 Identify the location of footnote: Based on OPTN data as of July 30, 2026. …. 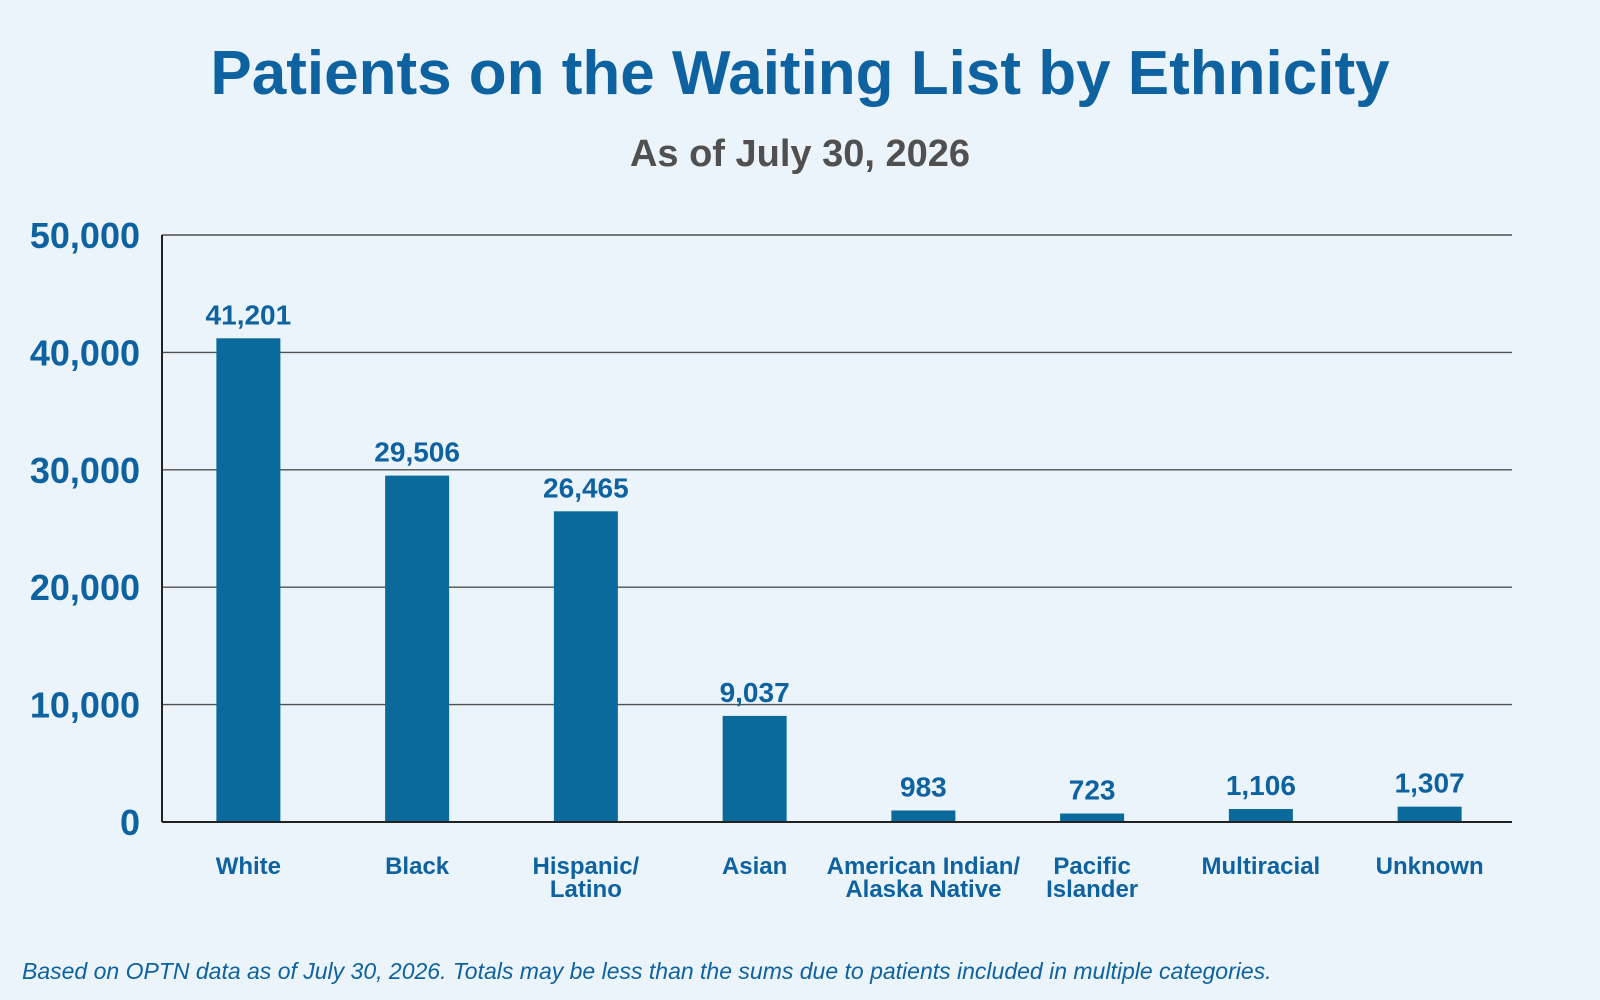
(647, 971).